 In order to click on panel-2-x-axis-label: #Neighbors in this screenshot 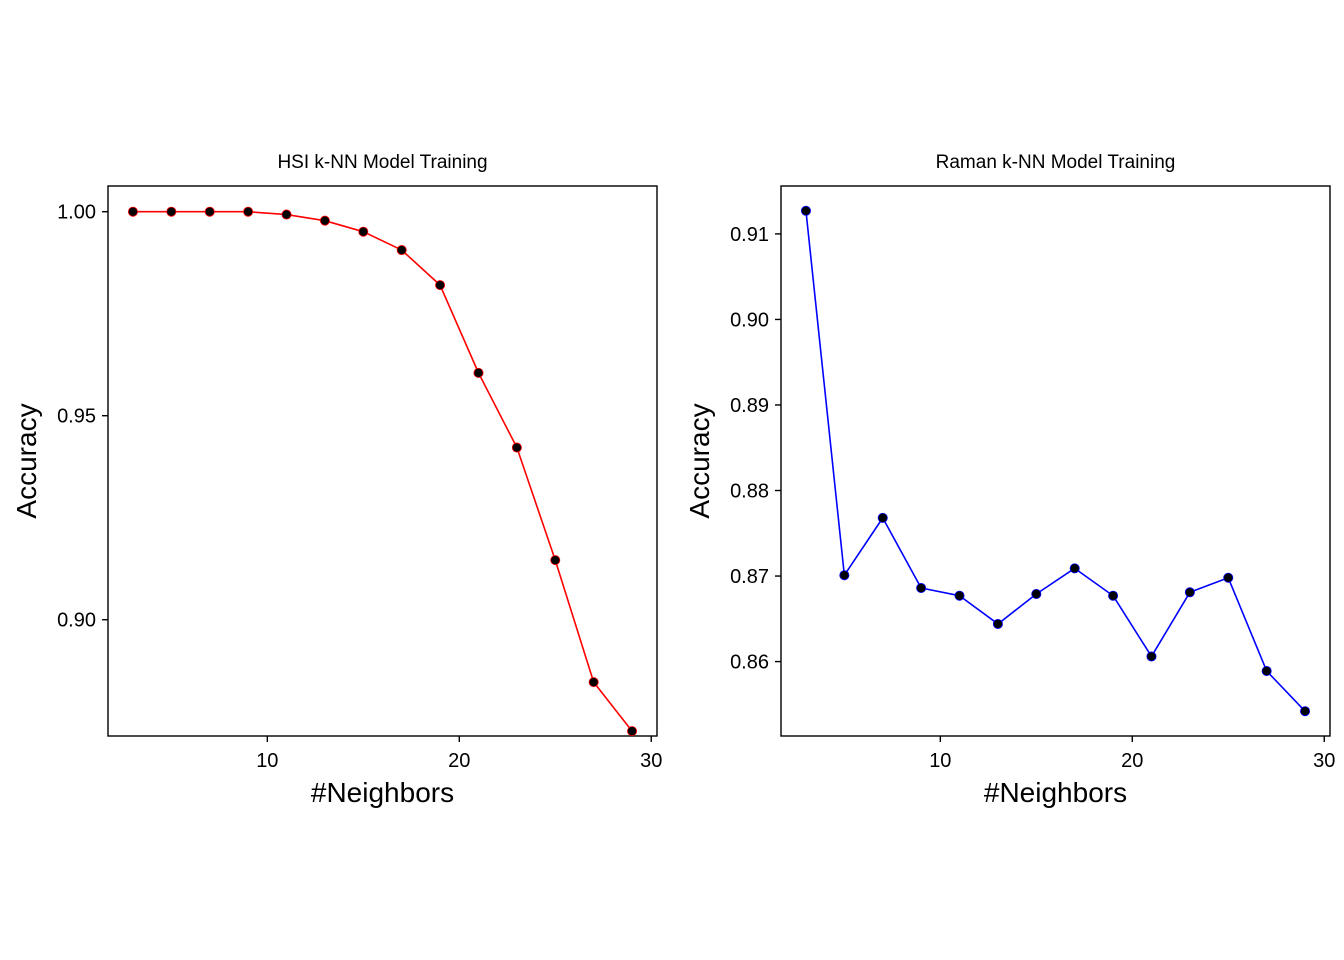, I will do `click(1055, 792)`.